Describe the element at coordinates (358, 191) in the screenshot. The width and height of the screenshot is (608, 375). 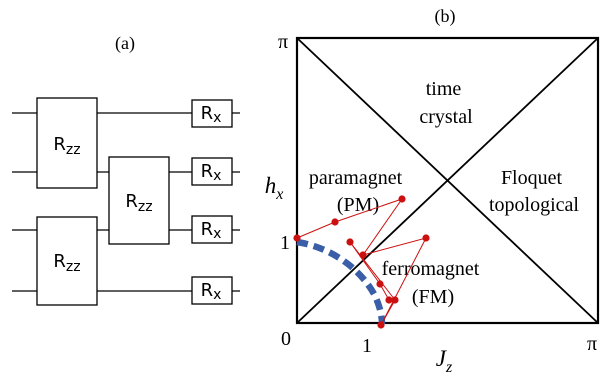
I see `region-paramagnet: paramagnet (PM)` at that location.